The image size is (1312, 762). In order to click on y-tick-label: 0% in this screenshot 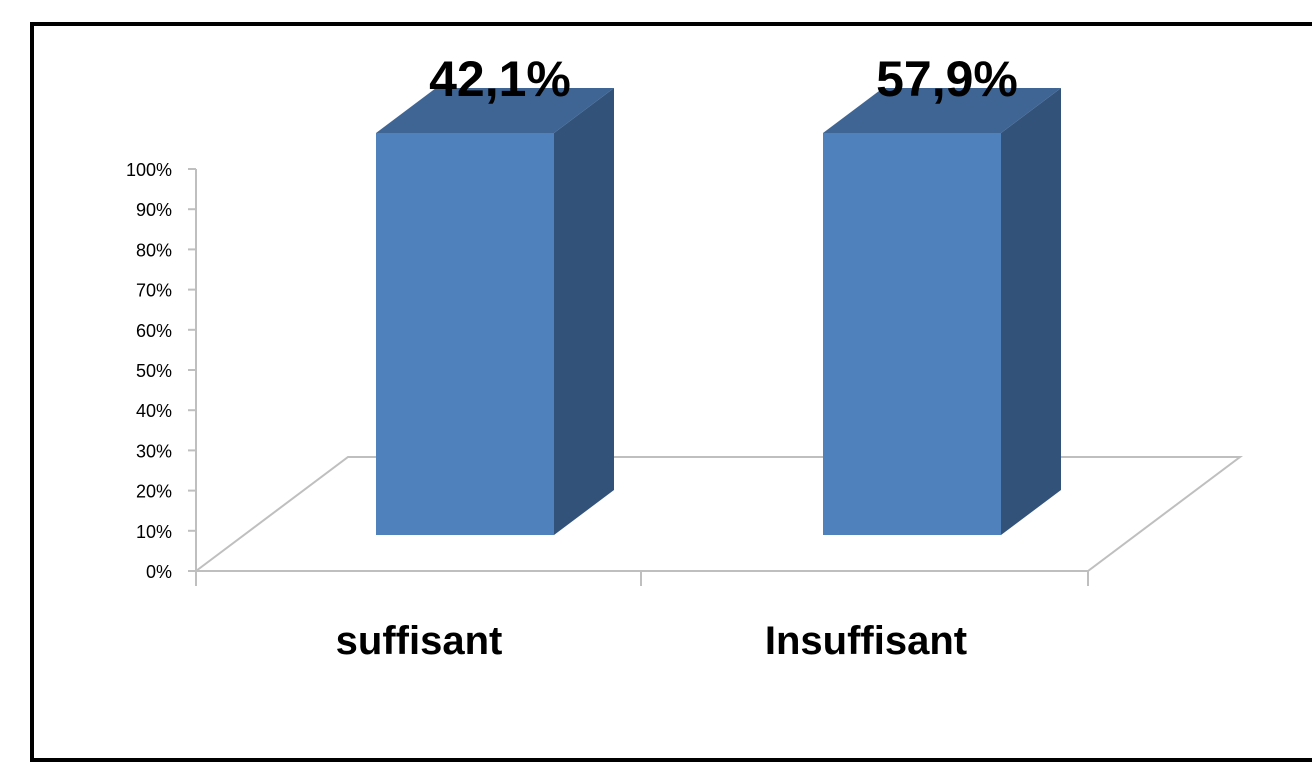, I will do `click(159, 572)`.